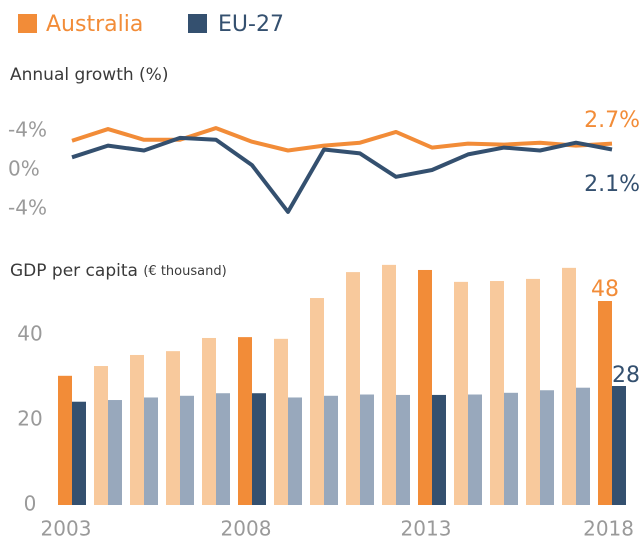  I want to click on value-label: 48, so click(605, 289).